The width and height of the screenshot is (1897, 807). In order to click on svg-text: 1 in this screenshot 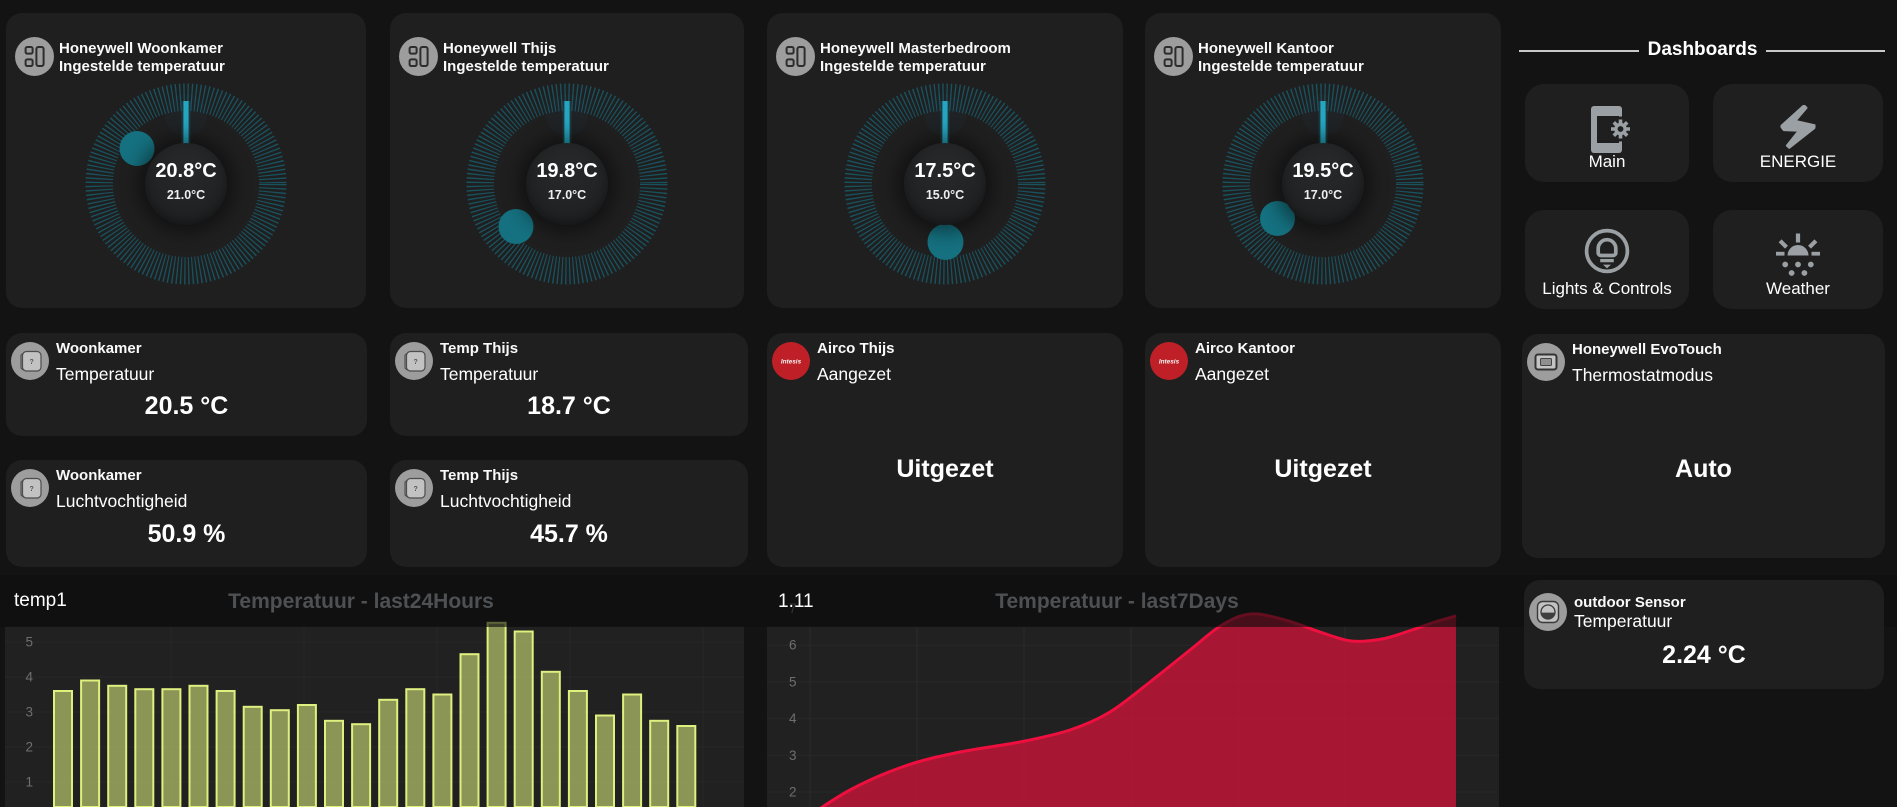, I will do `click(29, 782)`.